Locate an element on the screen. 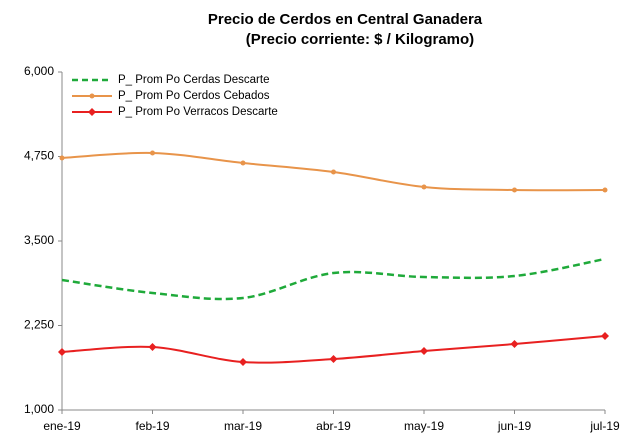  y-tick-label: 4,750 is located at coordinates (39, 156).